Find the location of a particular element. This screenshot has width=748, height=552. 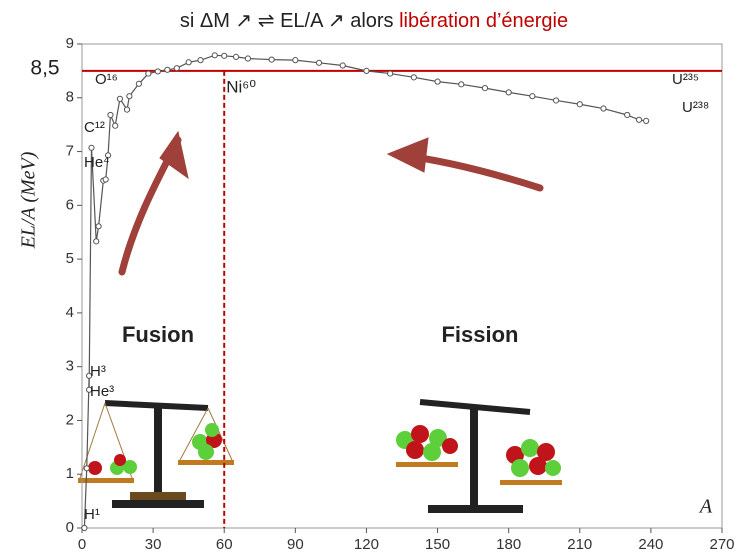

x-tick-label: 30 is located at coordinates (153, 544).